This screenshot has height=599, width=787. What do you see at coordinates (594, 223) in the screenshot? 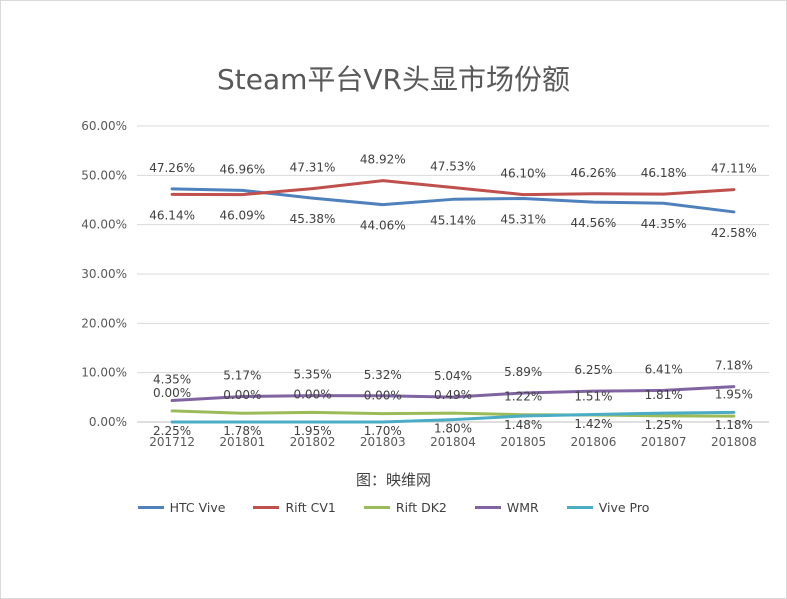
I see `data-label: 44.56%` at bounding box center [594, 223].